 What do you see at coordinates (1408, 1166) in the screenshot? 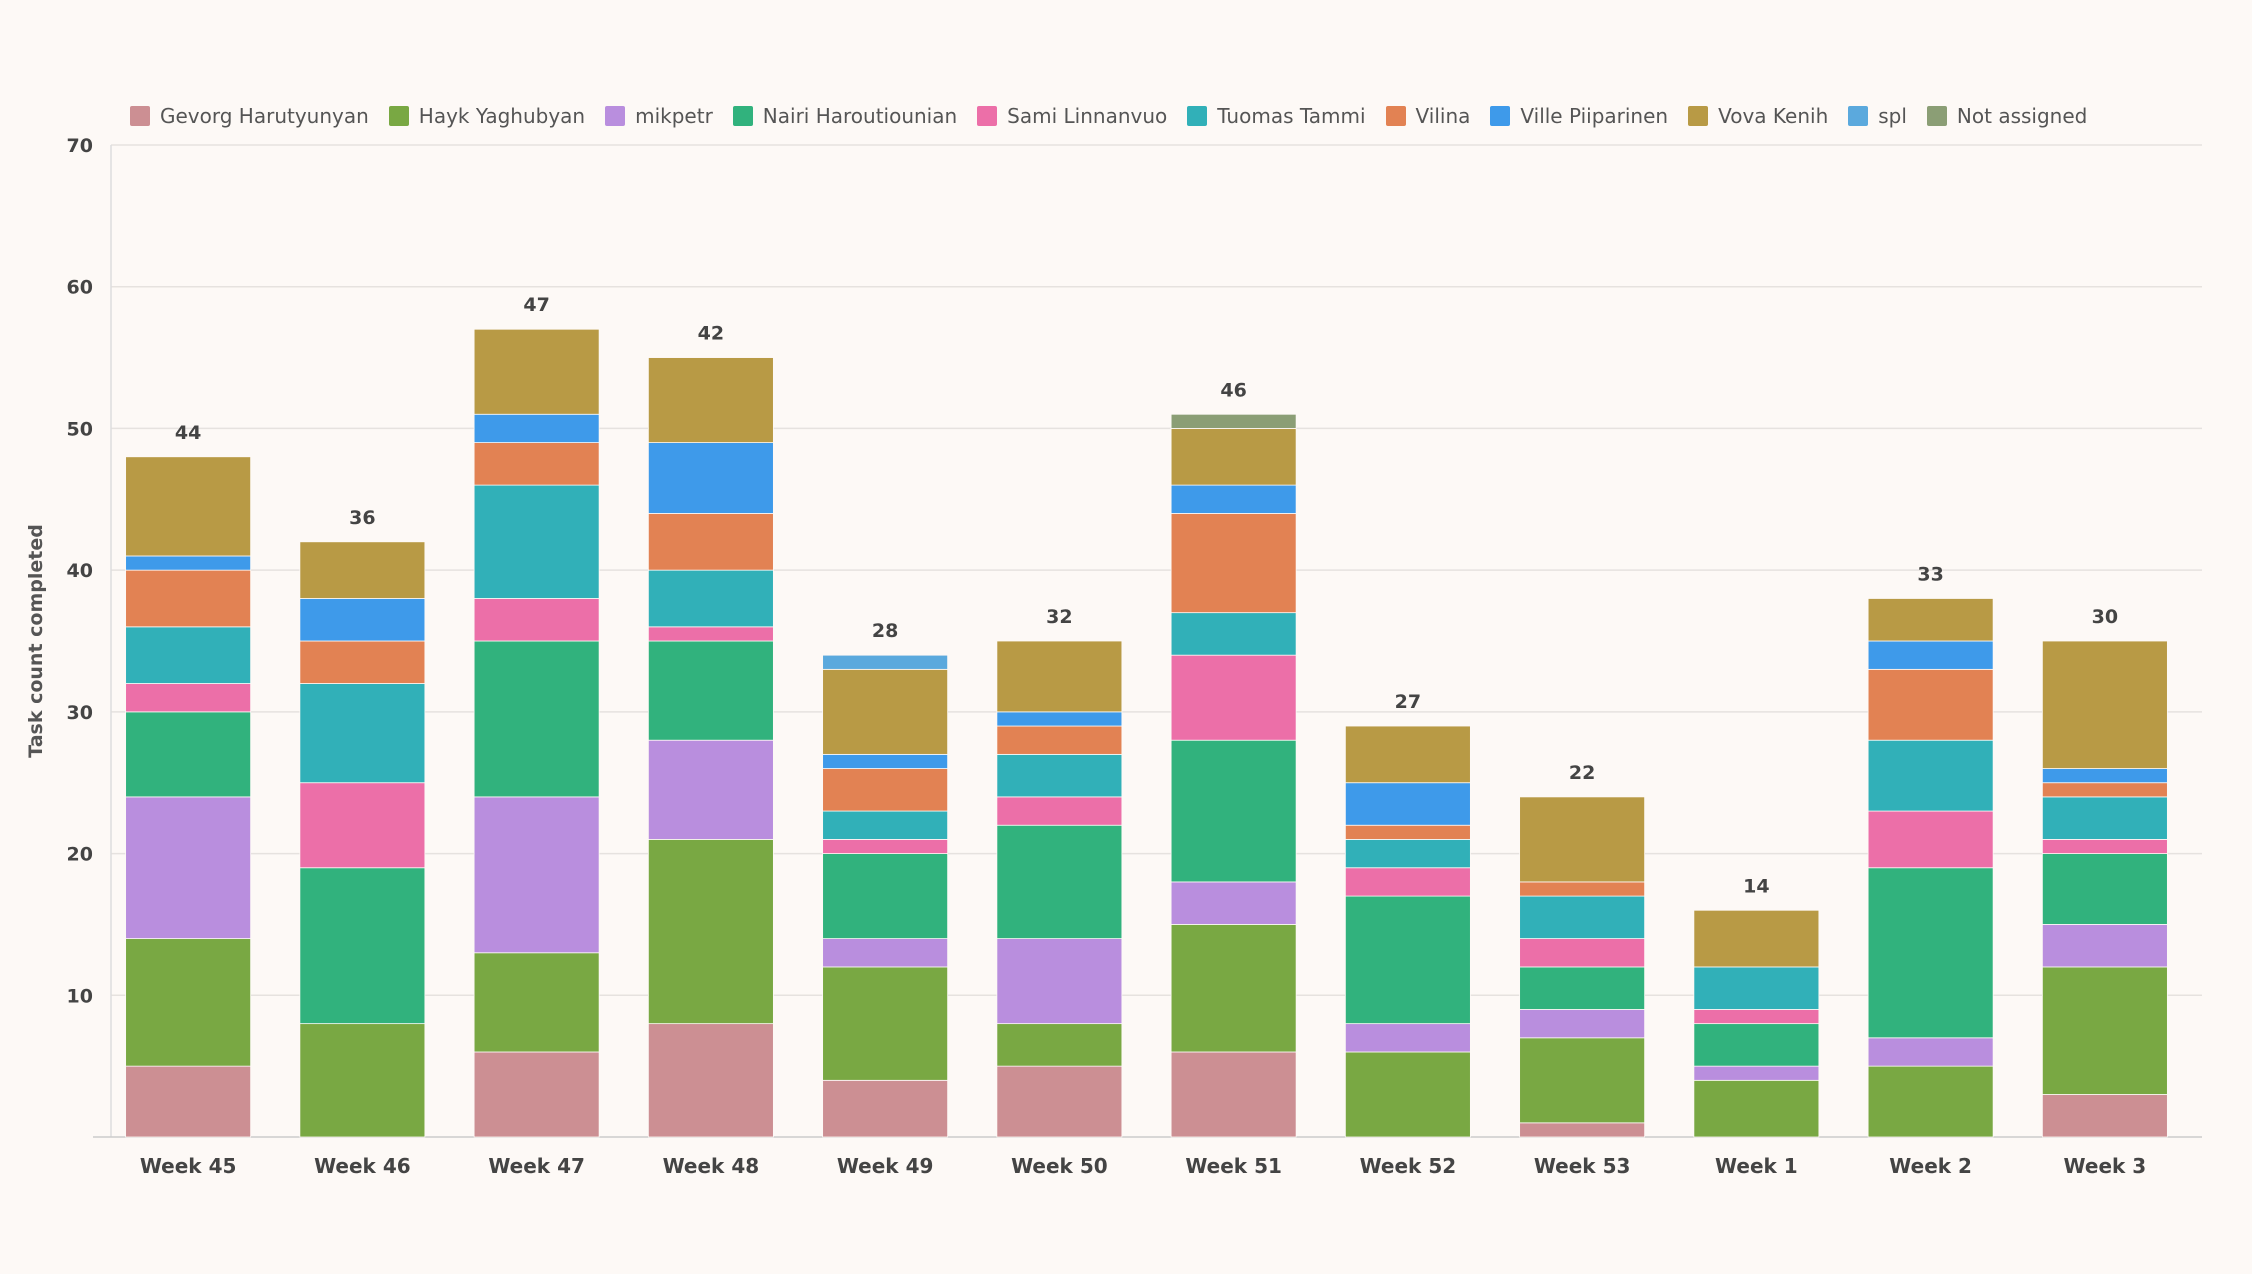
I see `x-tick-label: Week 52` at bounding box center [1408, 1166].